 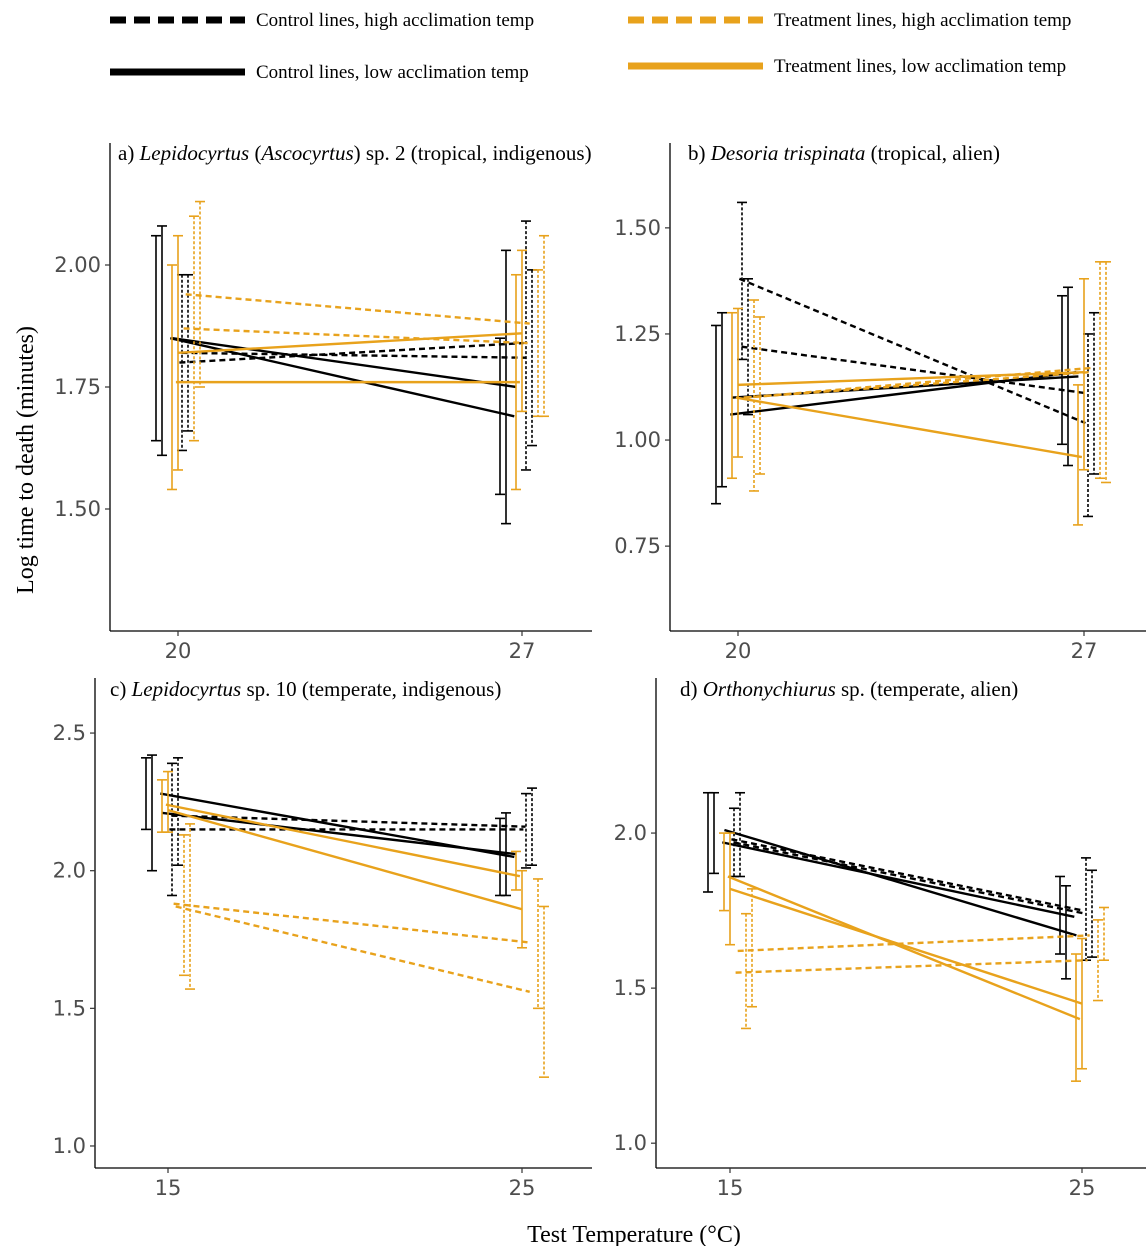 I want to click on y-tick-label: 2.00, so click(x=77, y=265).